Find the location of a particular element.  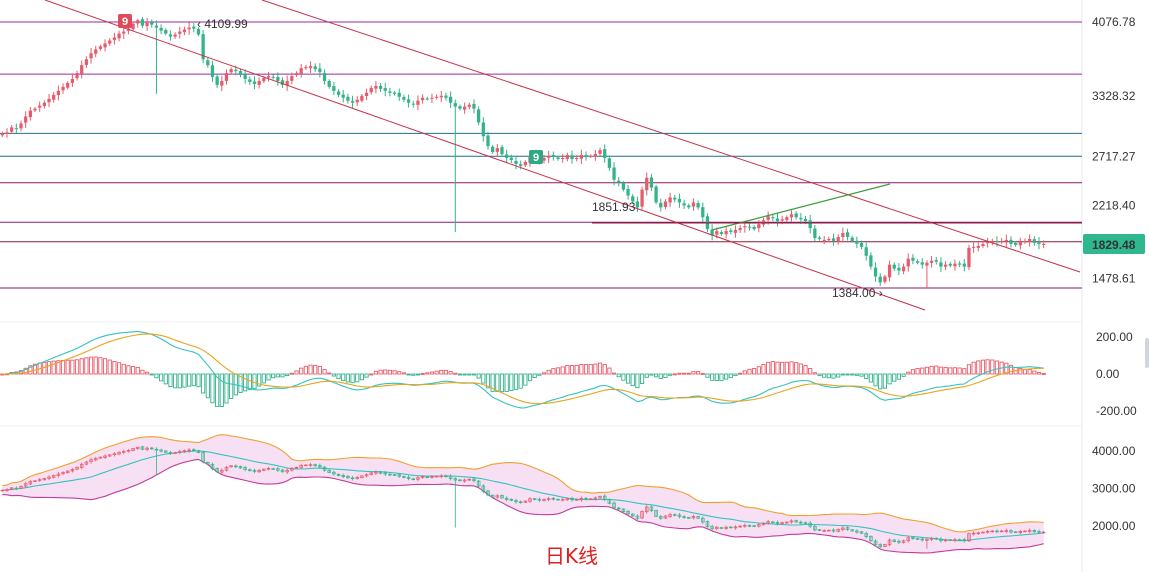

price-tick-label: 2218.40 is located at coordinates (1114, 206).